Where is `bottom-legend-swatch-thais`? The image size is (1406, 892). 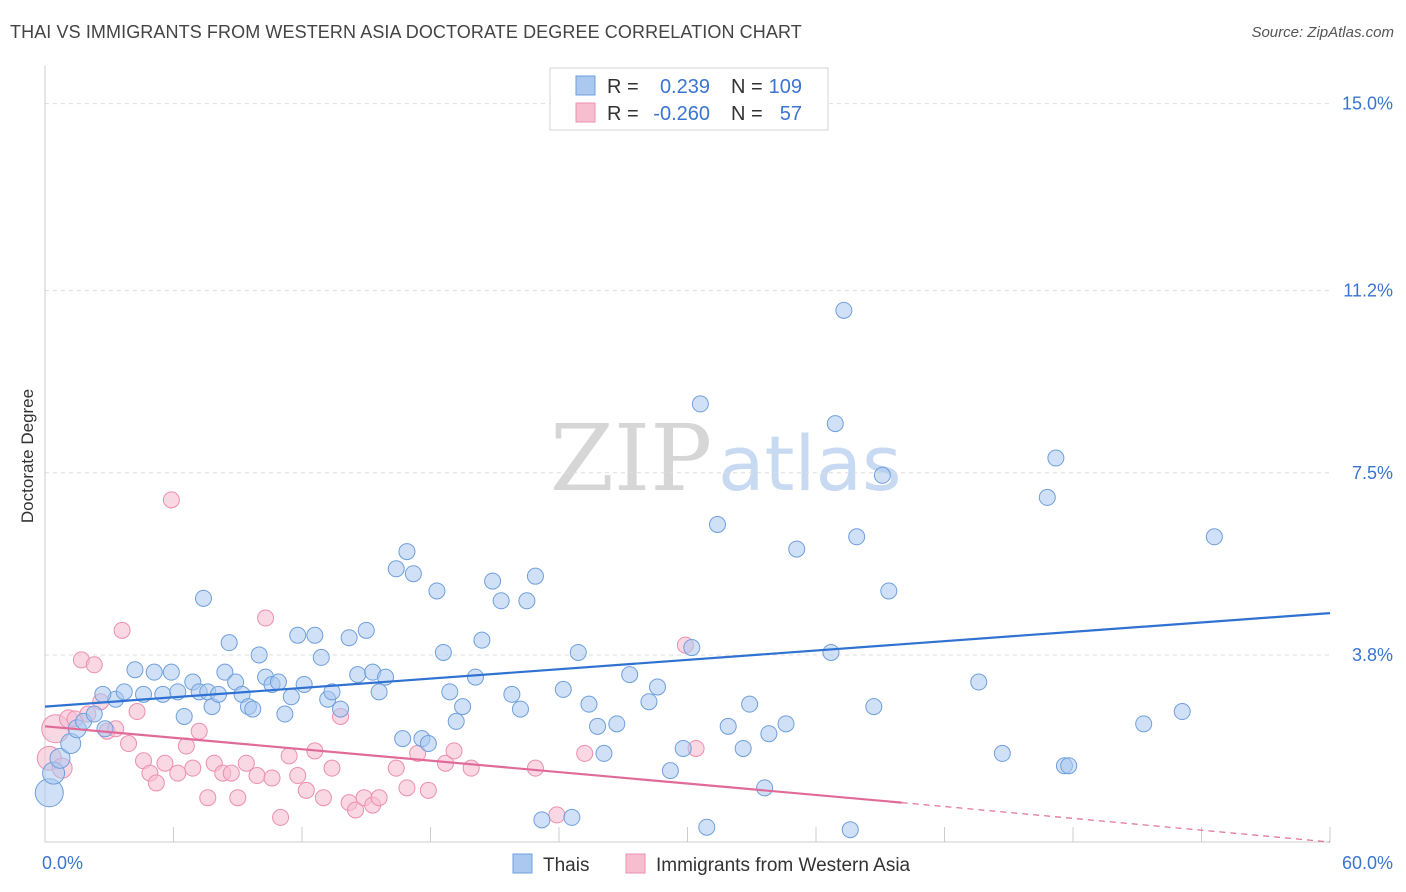 bottom-legend-swatch-thais is located at coordinates (522, 863).